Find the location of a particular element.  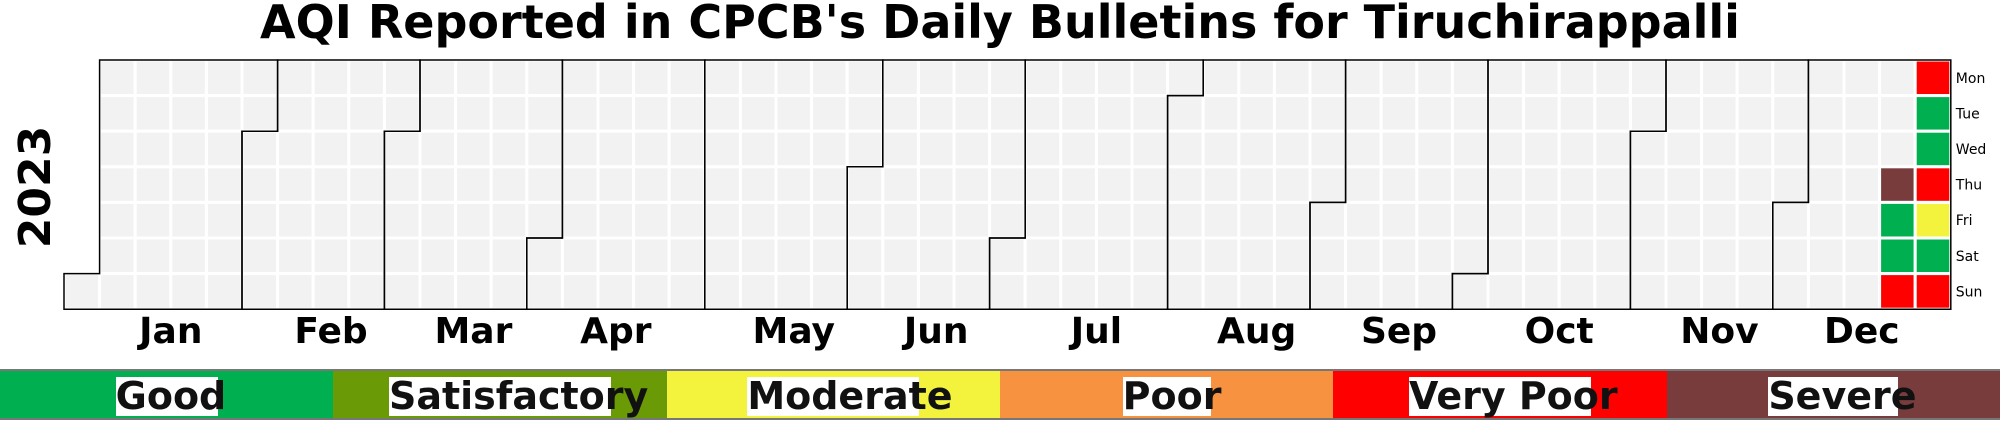

legend-label-severe: Severe is located at coordinates (1842, 396).